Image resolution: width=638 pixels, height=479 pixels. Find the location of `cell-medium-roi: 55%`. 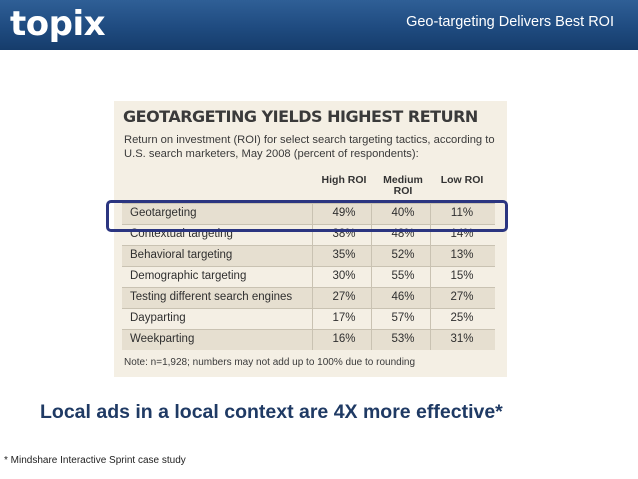

cell-medium-roi: 55% is located at coordinates (403, 276).